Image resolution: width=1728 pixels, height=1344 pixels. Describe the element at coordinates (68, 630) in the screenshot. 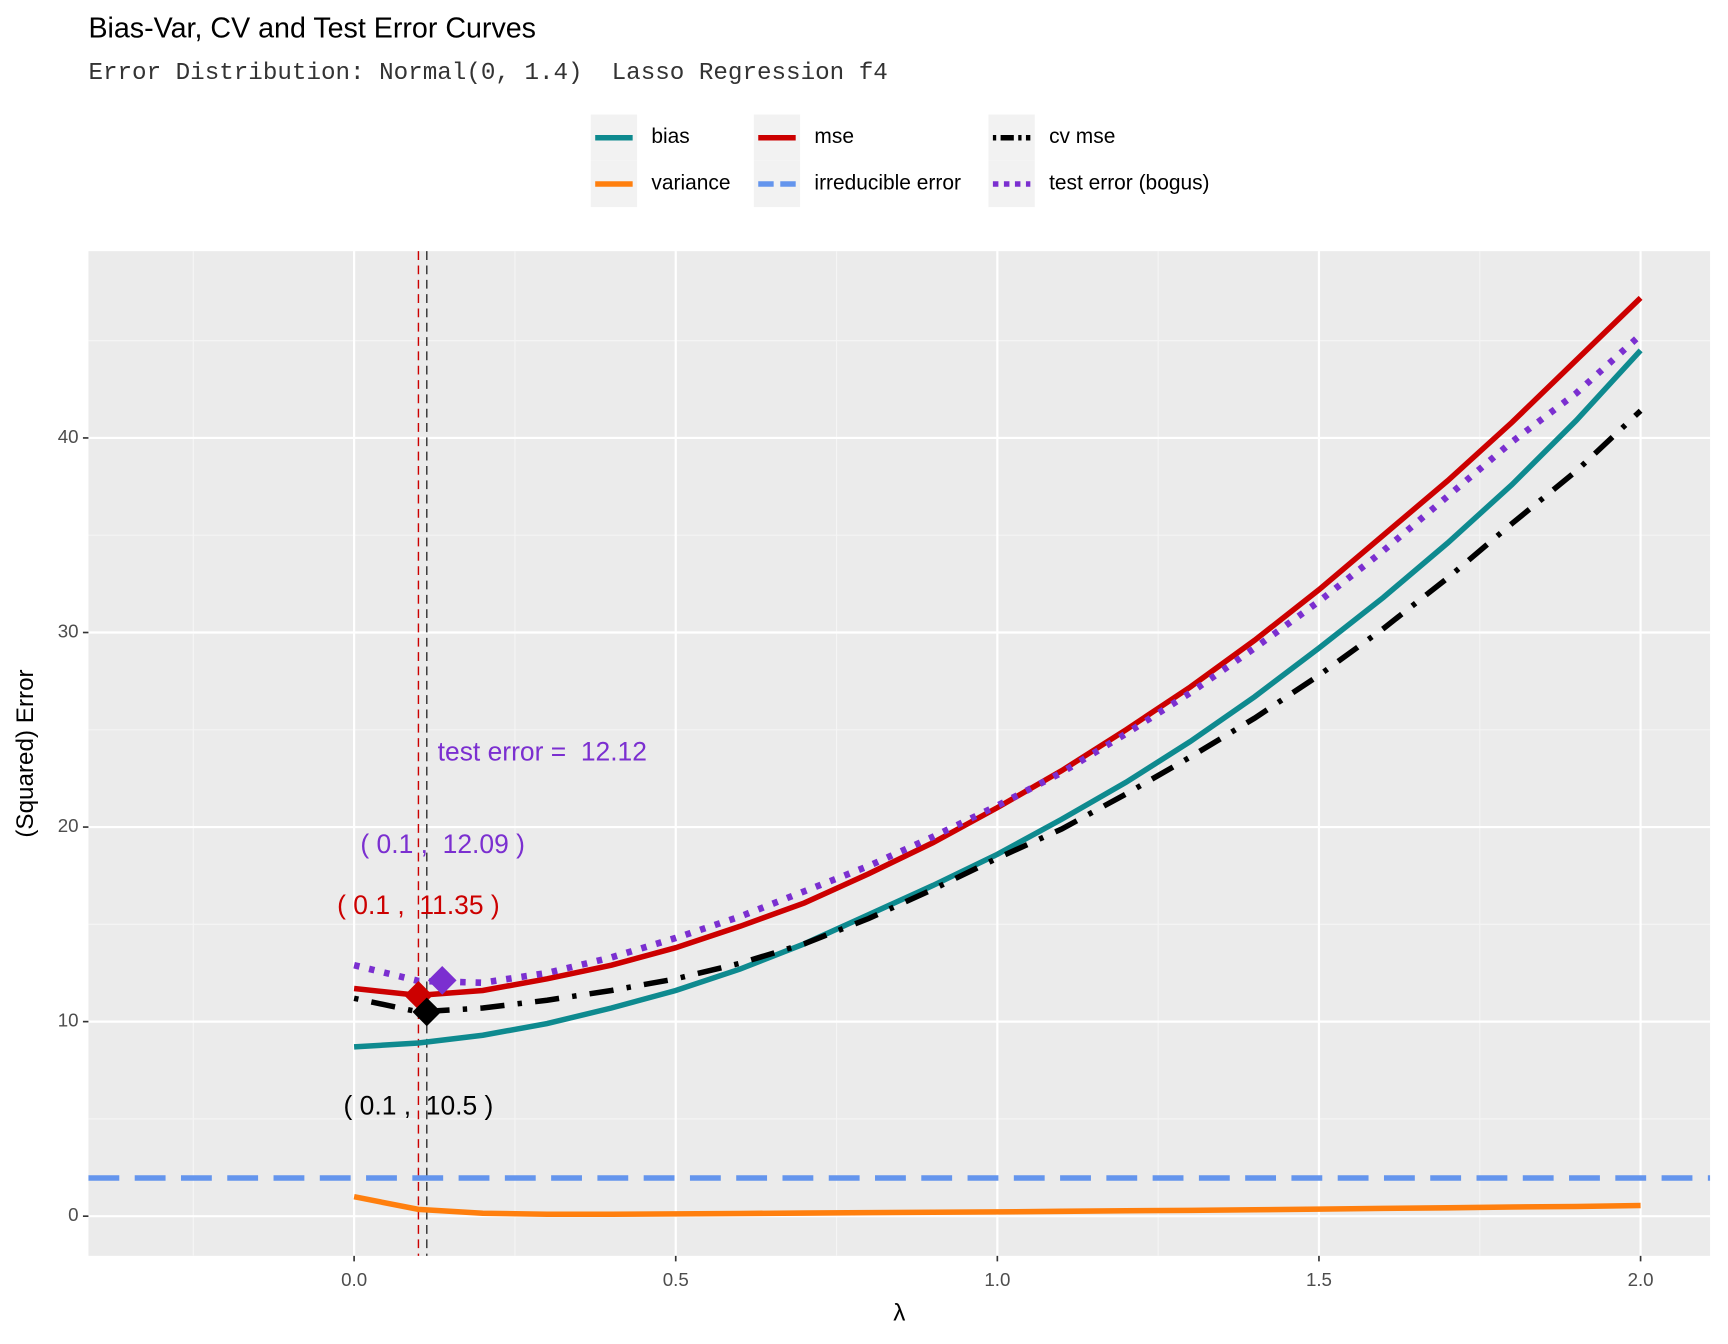

I see `y-tick-label: 30` at that location.